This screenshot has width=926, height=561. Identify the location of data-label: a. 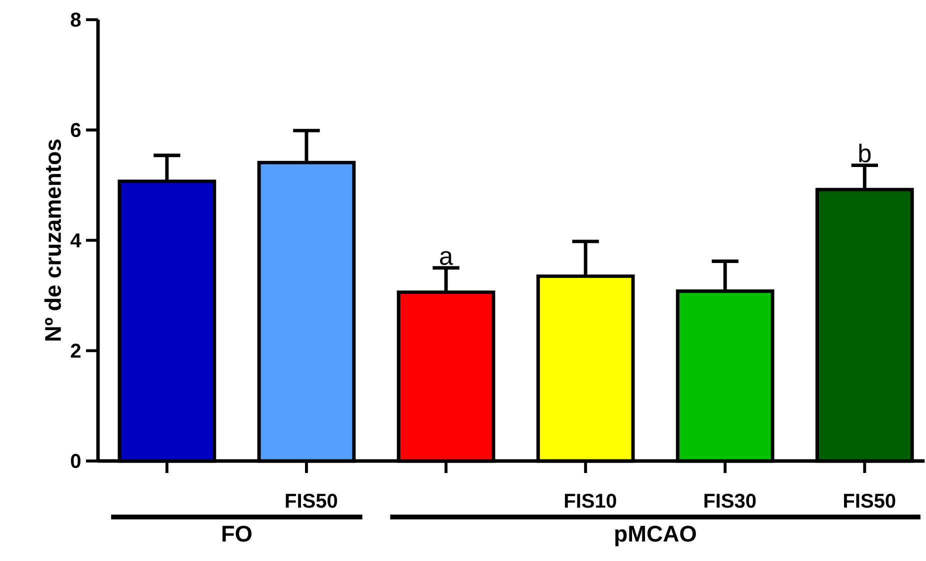
(447, 258).